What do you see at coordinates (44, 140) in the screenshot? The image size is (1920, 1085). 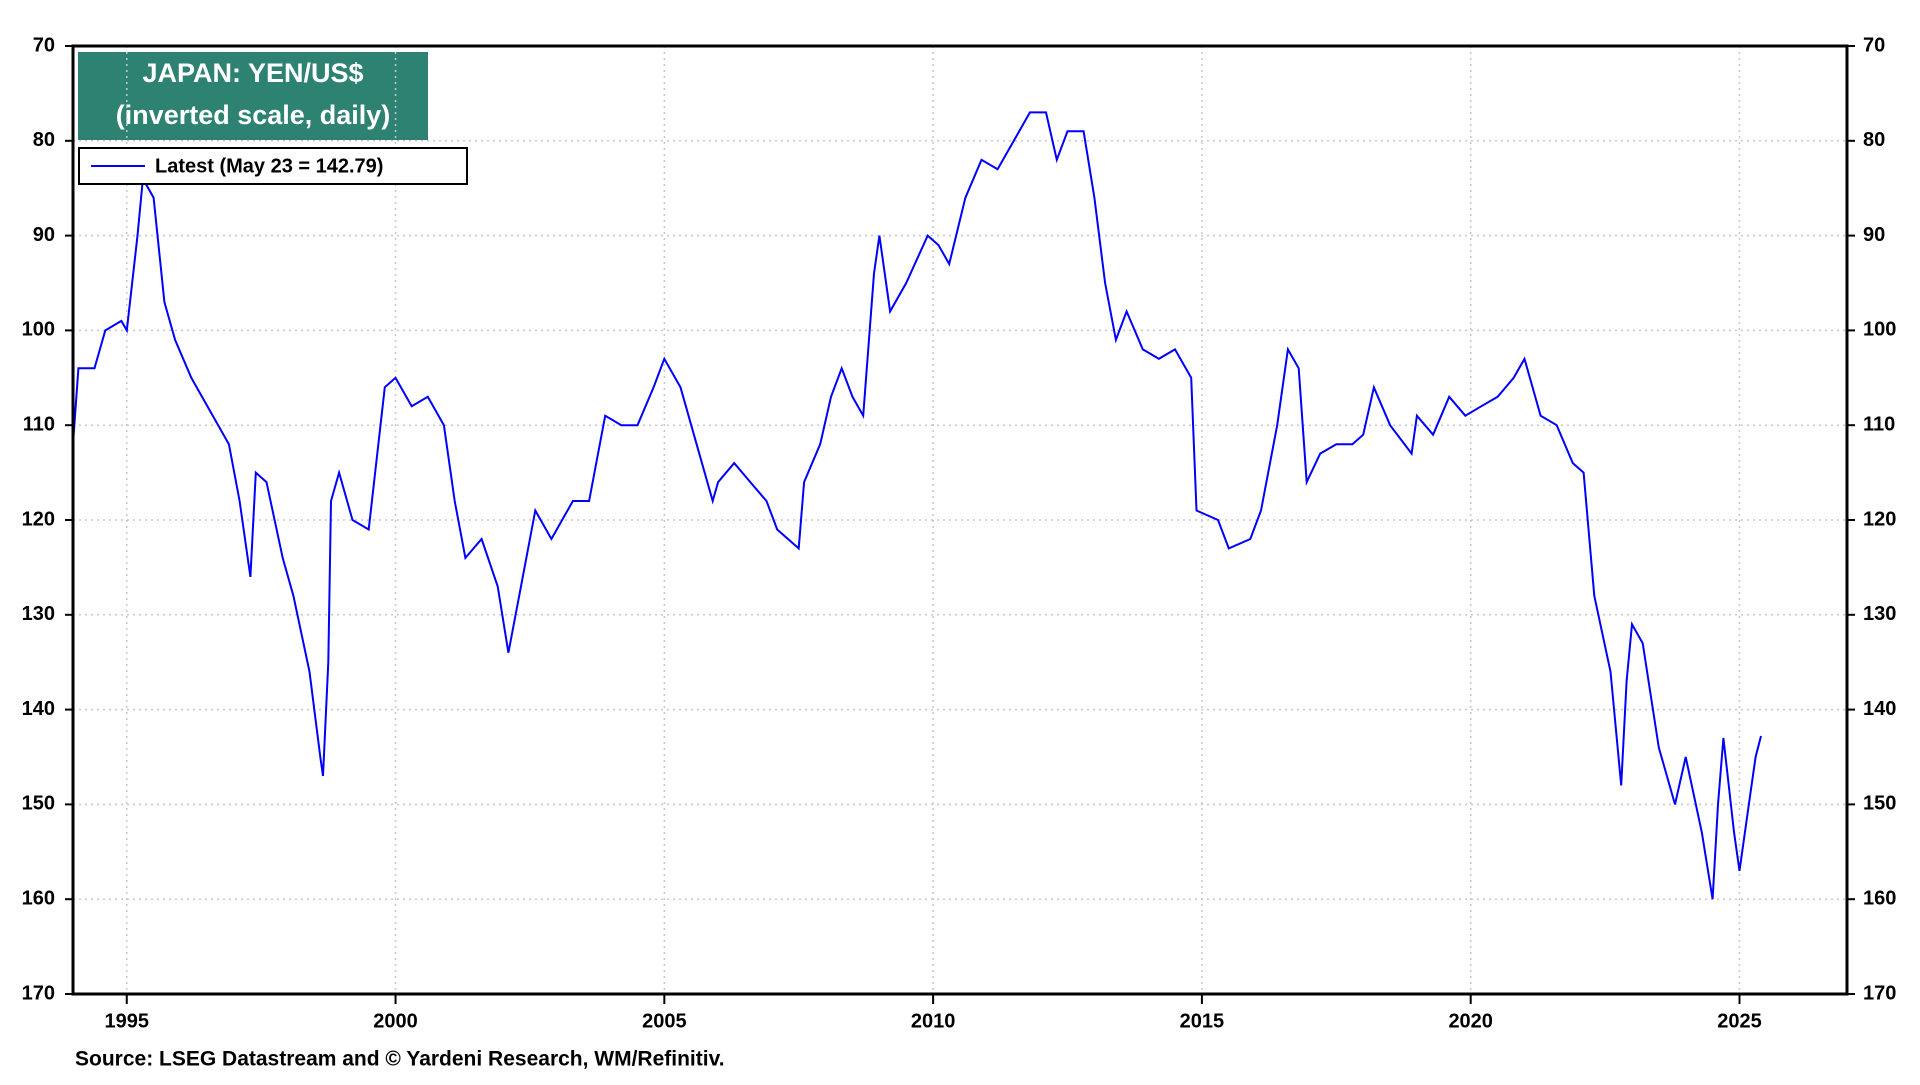 I see `y-tick-label: 80` at bounding box center [44, 140].